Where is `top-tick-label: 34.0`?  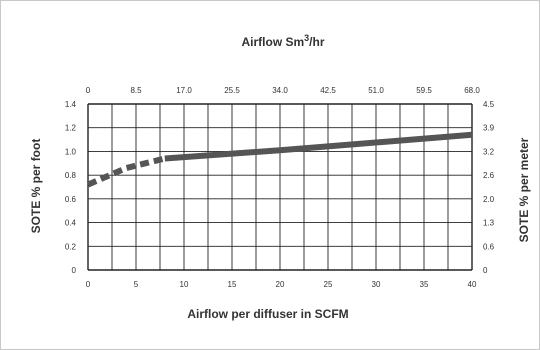 top-tick-label: 34.0 is located at coordinates (280, 90).